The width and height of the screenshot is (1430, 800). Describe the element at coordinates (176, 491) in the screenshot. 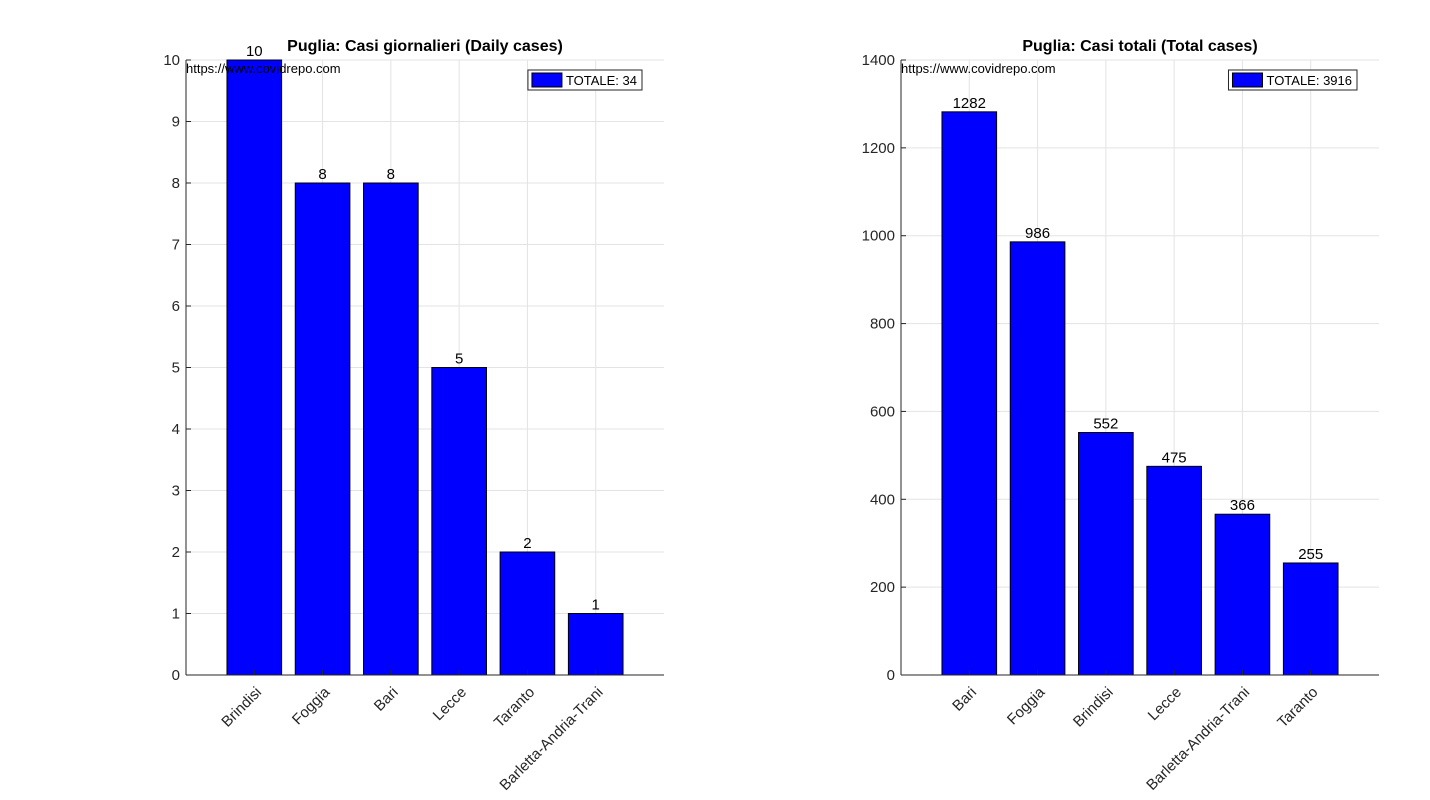

I see `y-tick-label: 3` at that location.